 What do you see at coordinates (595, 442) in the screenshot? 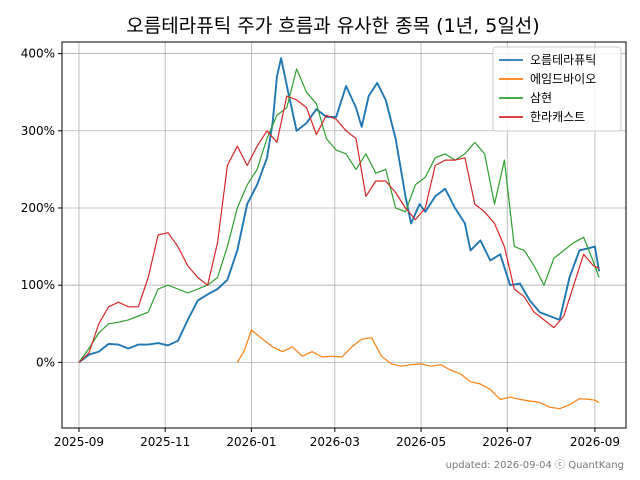
I see `x-tick-label: 2026-09` at bounding box center [595, 442].